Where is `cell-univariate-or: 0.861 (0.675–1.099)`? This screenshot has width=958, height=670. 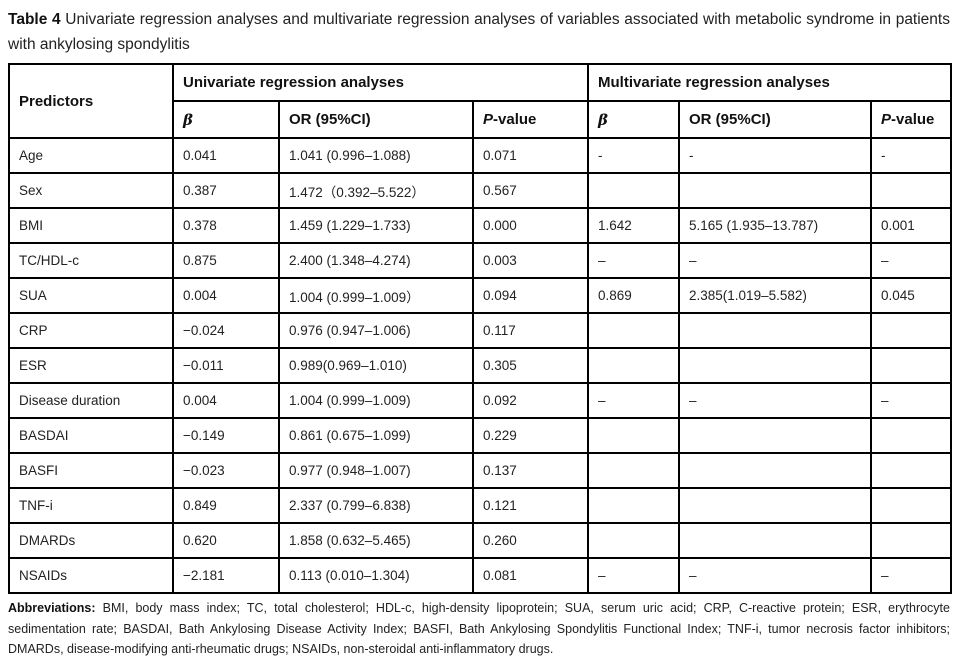 cell-univariate-or: 0.861 (0.675–1.099) is located at coordinates (376, 435).